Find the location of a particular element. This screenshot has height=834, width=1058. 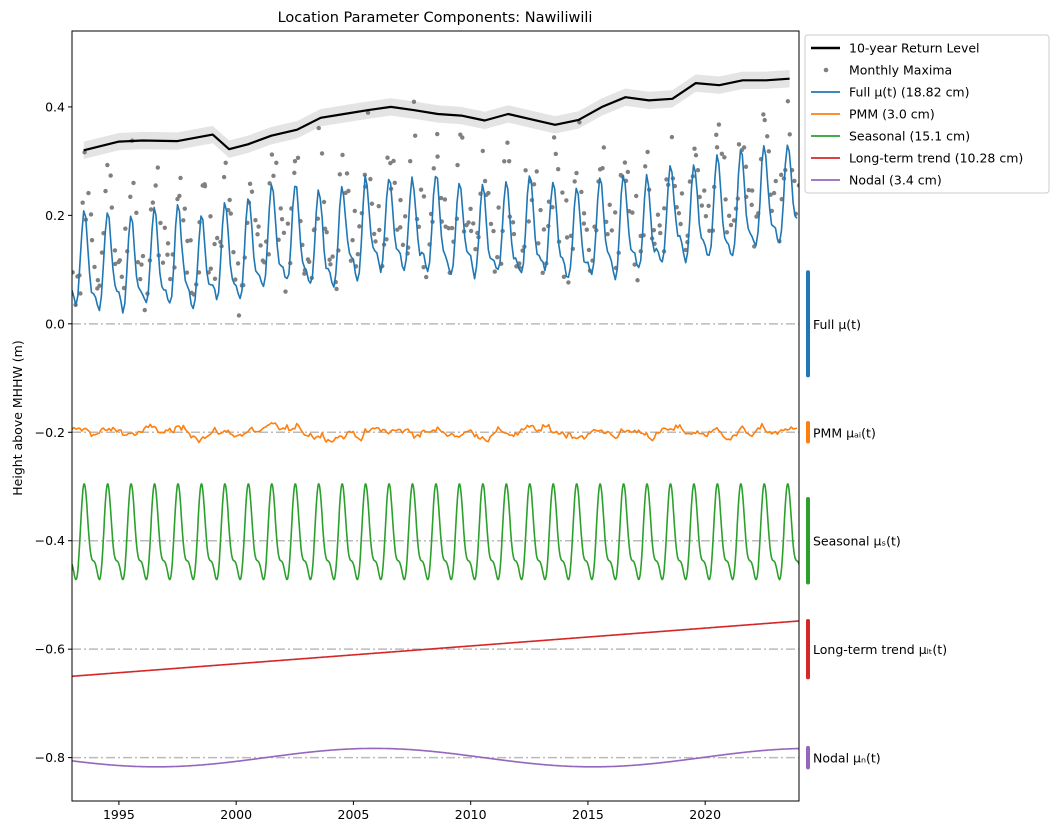

component-label: Nodal μₙ(t) is located at coordinates (847, 758).